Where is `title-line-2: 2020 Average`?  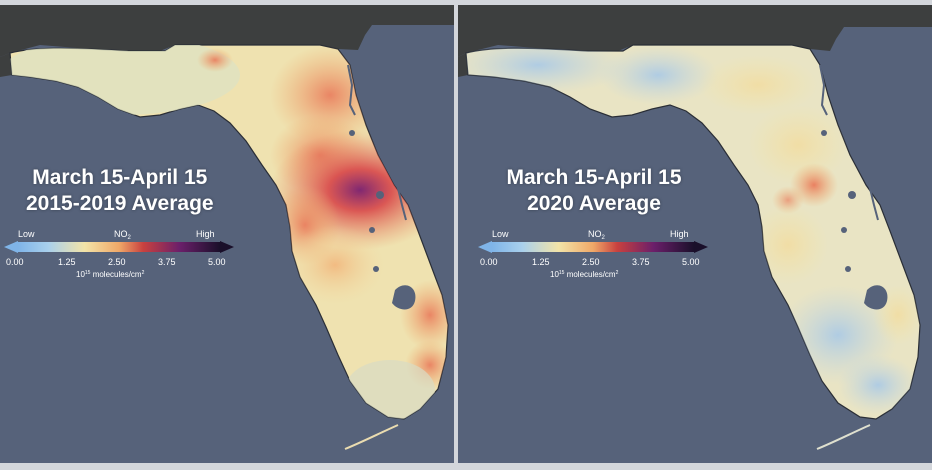 title-line-2: 2020 Average is located at coordinates (594, 203).